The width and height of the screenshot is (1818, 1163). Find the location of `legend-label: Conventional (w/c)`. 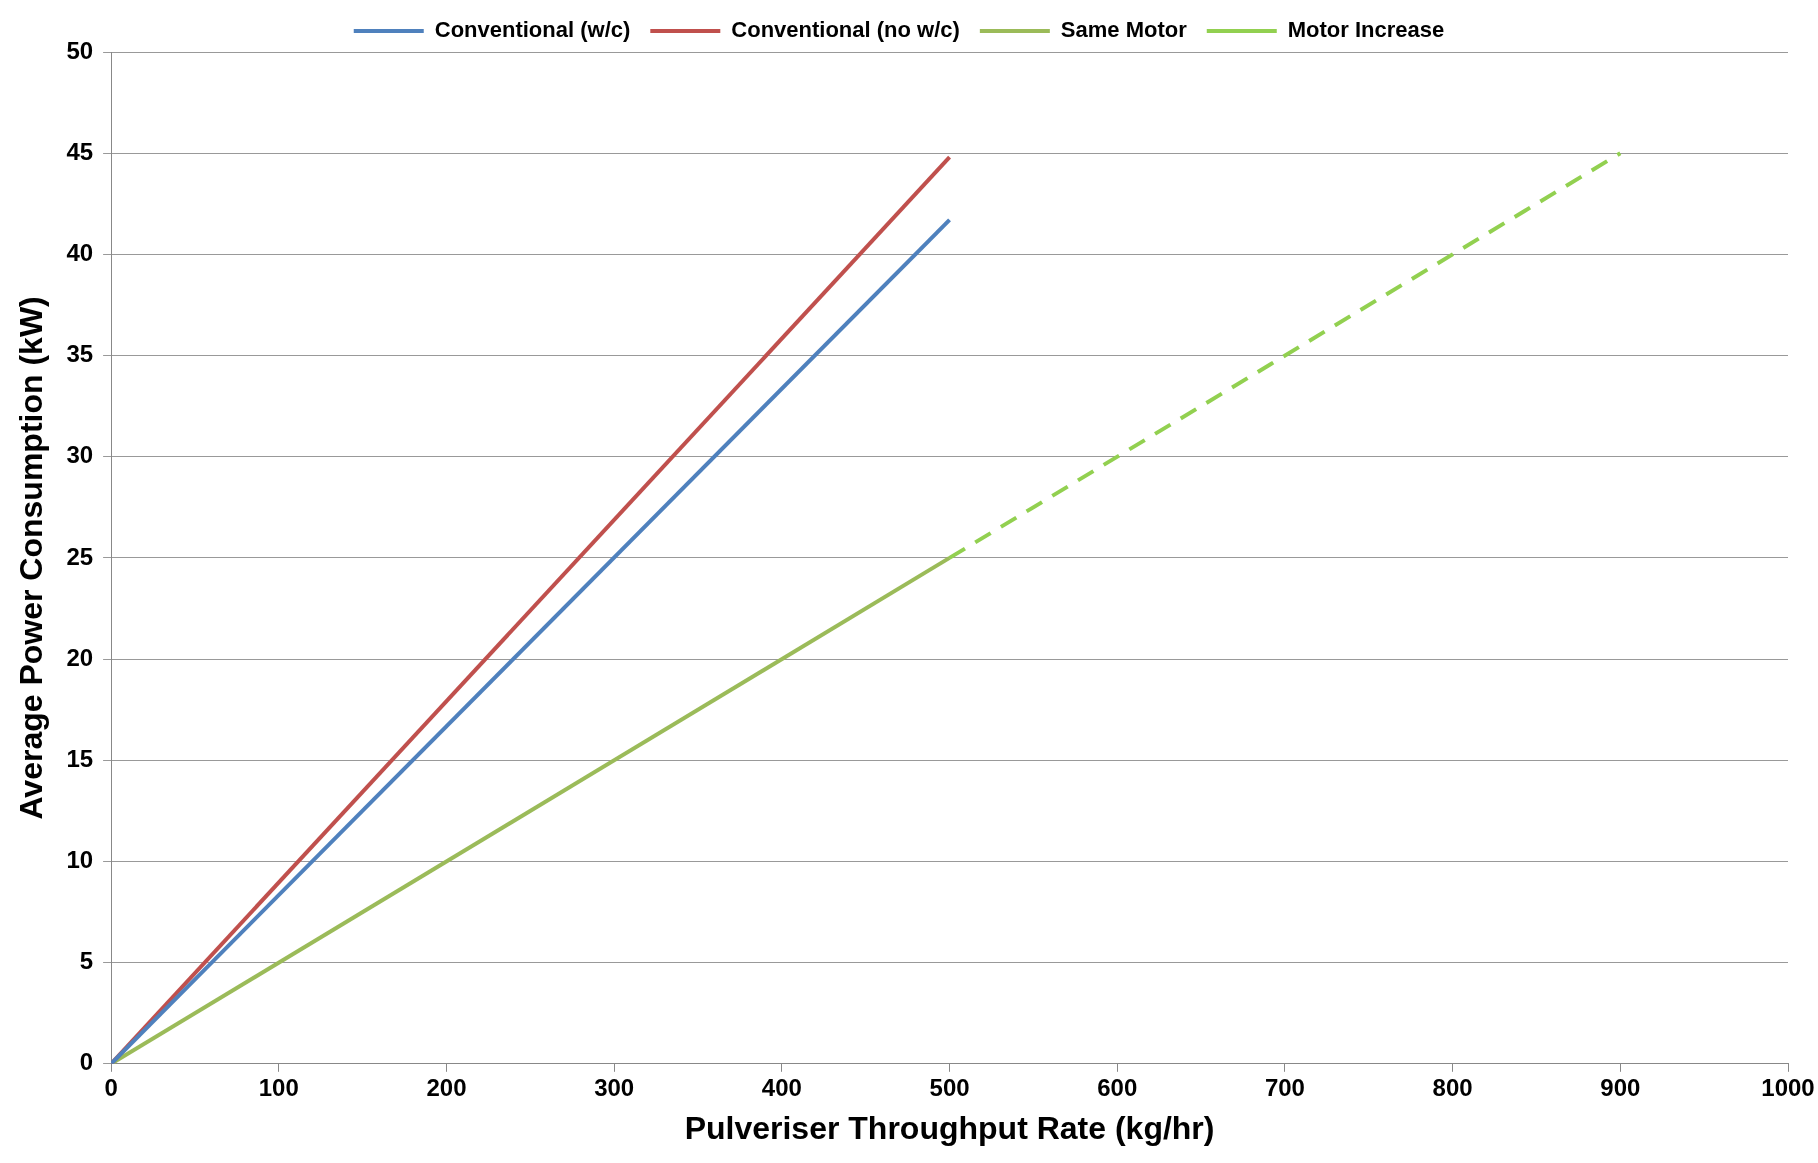

legend-label: Conventional (w/c) is located at coordinates (532, 30).